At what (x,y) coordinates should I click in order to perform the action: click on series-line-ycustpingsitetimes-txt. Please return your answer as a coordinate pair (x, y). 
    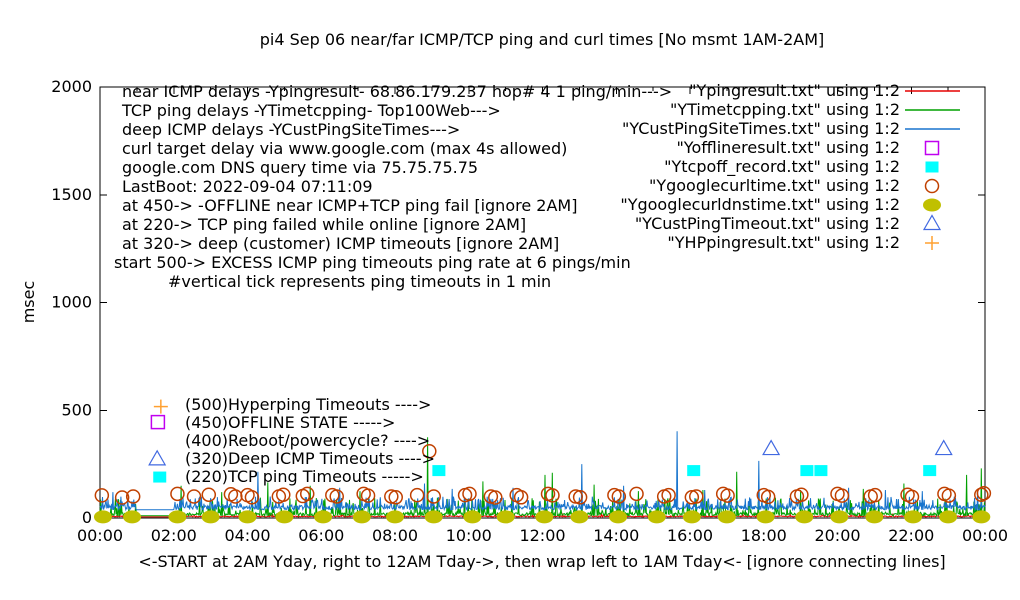
    Looking at the image, I should click on (542, 471).